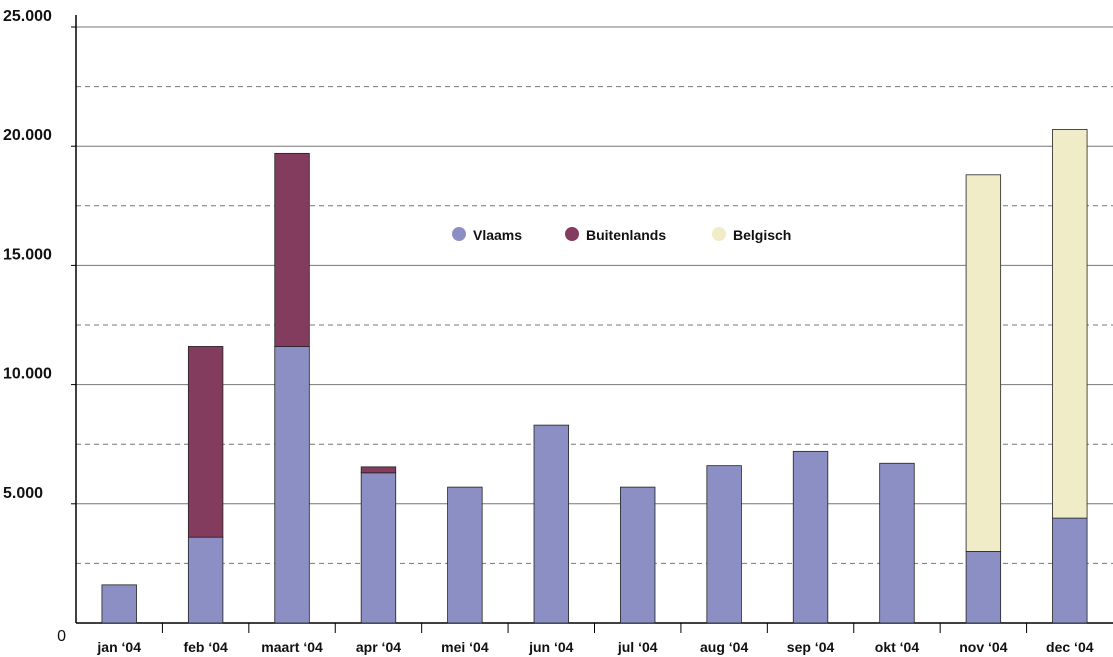 Image resolution: width=1113 pixels, height=657 pixels. Describe the element at coordinates (61, 636) in the screenshot. I see `y-tick-label: 0` at that location.